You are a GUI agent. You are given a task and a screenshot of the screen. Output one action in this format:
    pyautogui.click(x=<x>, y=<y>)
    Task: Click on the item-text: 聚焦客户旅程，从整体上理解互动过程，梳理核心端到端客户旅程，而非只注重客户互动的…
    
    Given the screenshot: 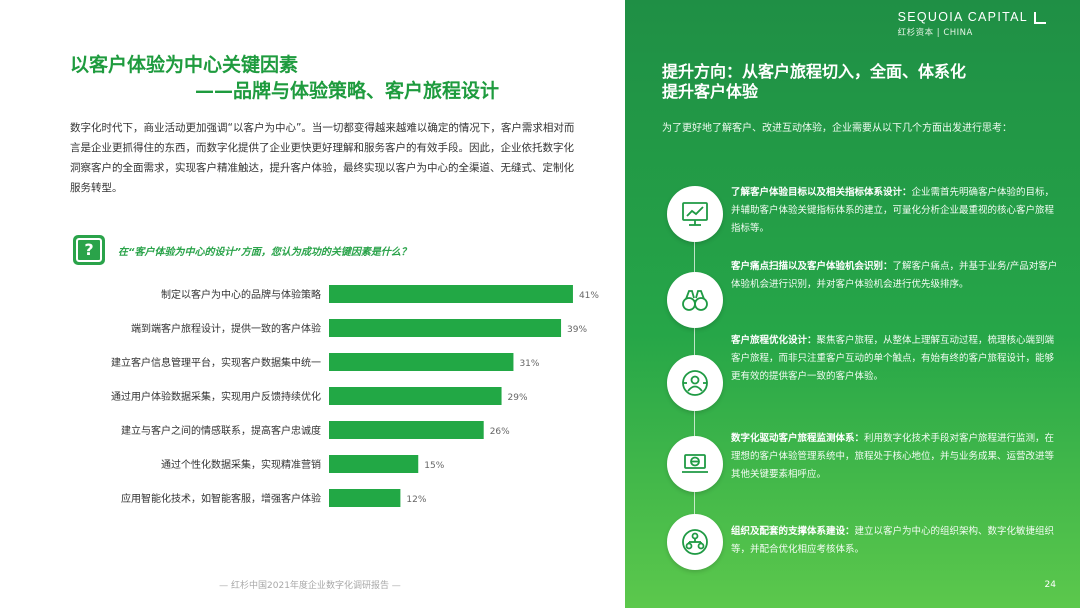 What is the action you would take?
    pyautogui.click(x=893, y=358)
    